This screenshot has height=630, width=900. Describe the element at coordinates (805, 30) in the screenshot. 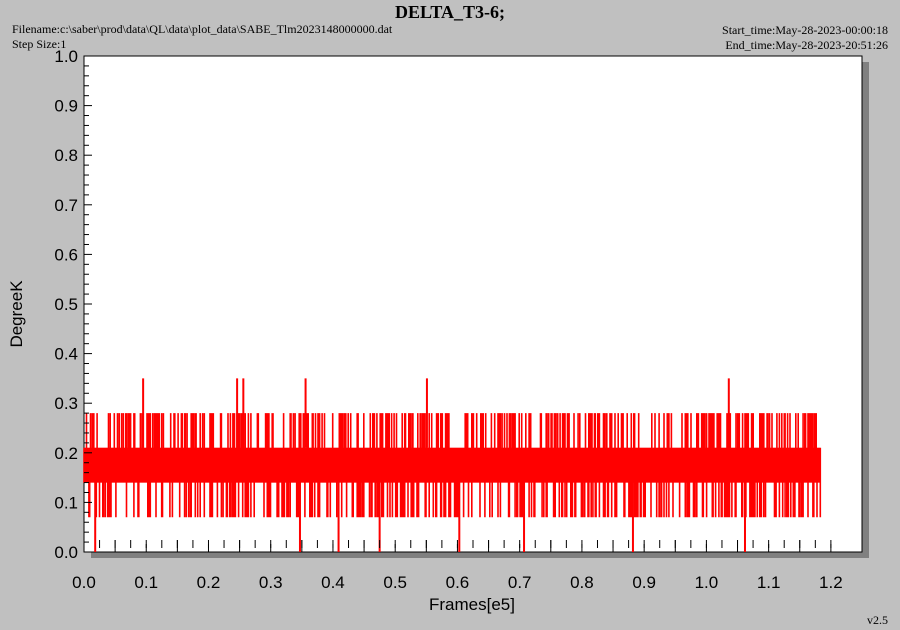

I see `start-time-label: Start_time:May-28-2023-00:00:18` at that location.